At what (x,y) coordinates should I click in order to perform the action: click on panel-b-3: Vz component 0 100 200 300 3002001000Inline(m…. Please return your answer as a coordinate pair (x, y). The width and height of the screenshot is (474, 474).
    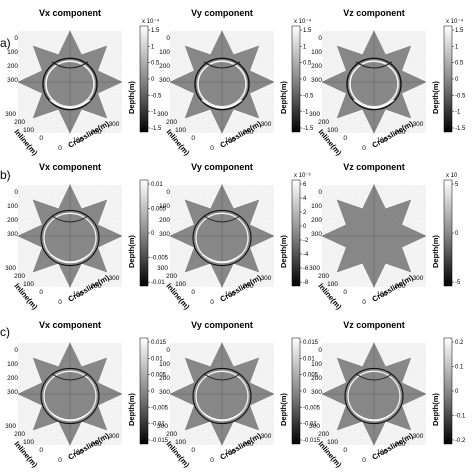
    Looking at the image, I should click on (385, 237).